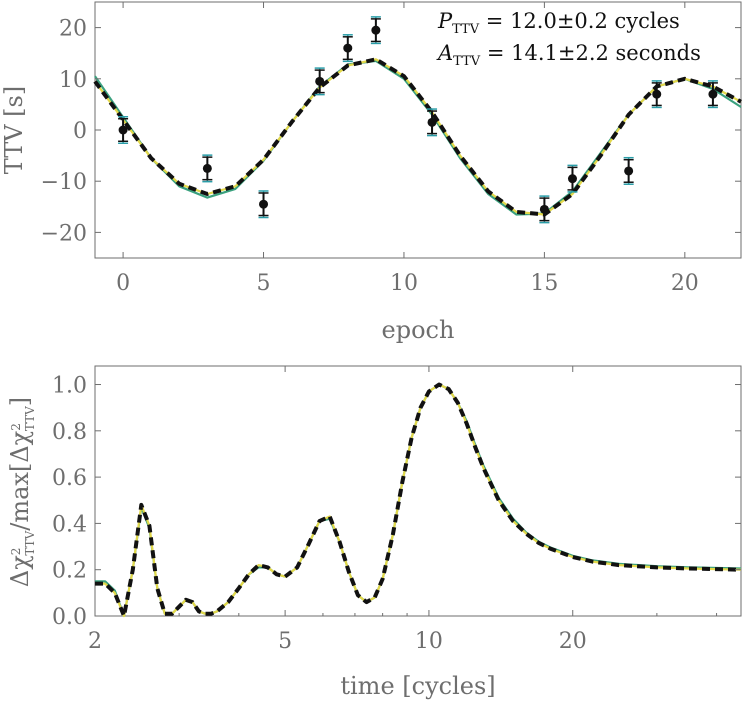 Image resolution: width=742 pixels, height=702 pixels. Describe the element at coordinates (417, 686) in the screenshot. I see `chi2-x-axis-title: time [cycles]` at that location.